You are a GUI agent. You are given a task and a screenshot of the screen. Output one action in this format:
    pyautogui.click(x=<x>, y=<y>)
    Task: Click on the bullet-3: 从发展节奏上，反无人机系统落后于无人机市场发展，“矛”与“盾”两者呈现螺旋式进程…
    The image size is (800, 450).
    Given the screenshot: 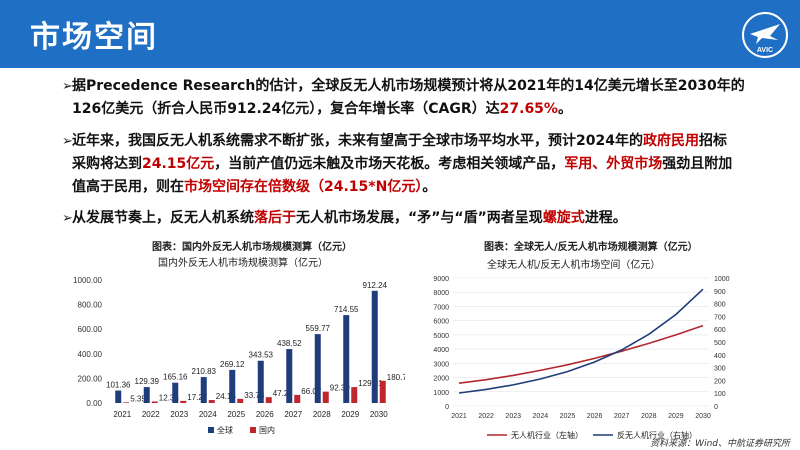 What is the action you would take?
    pyautogui.click(x=349, y=218)
    